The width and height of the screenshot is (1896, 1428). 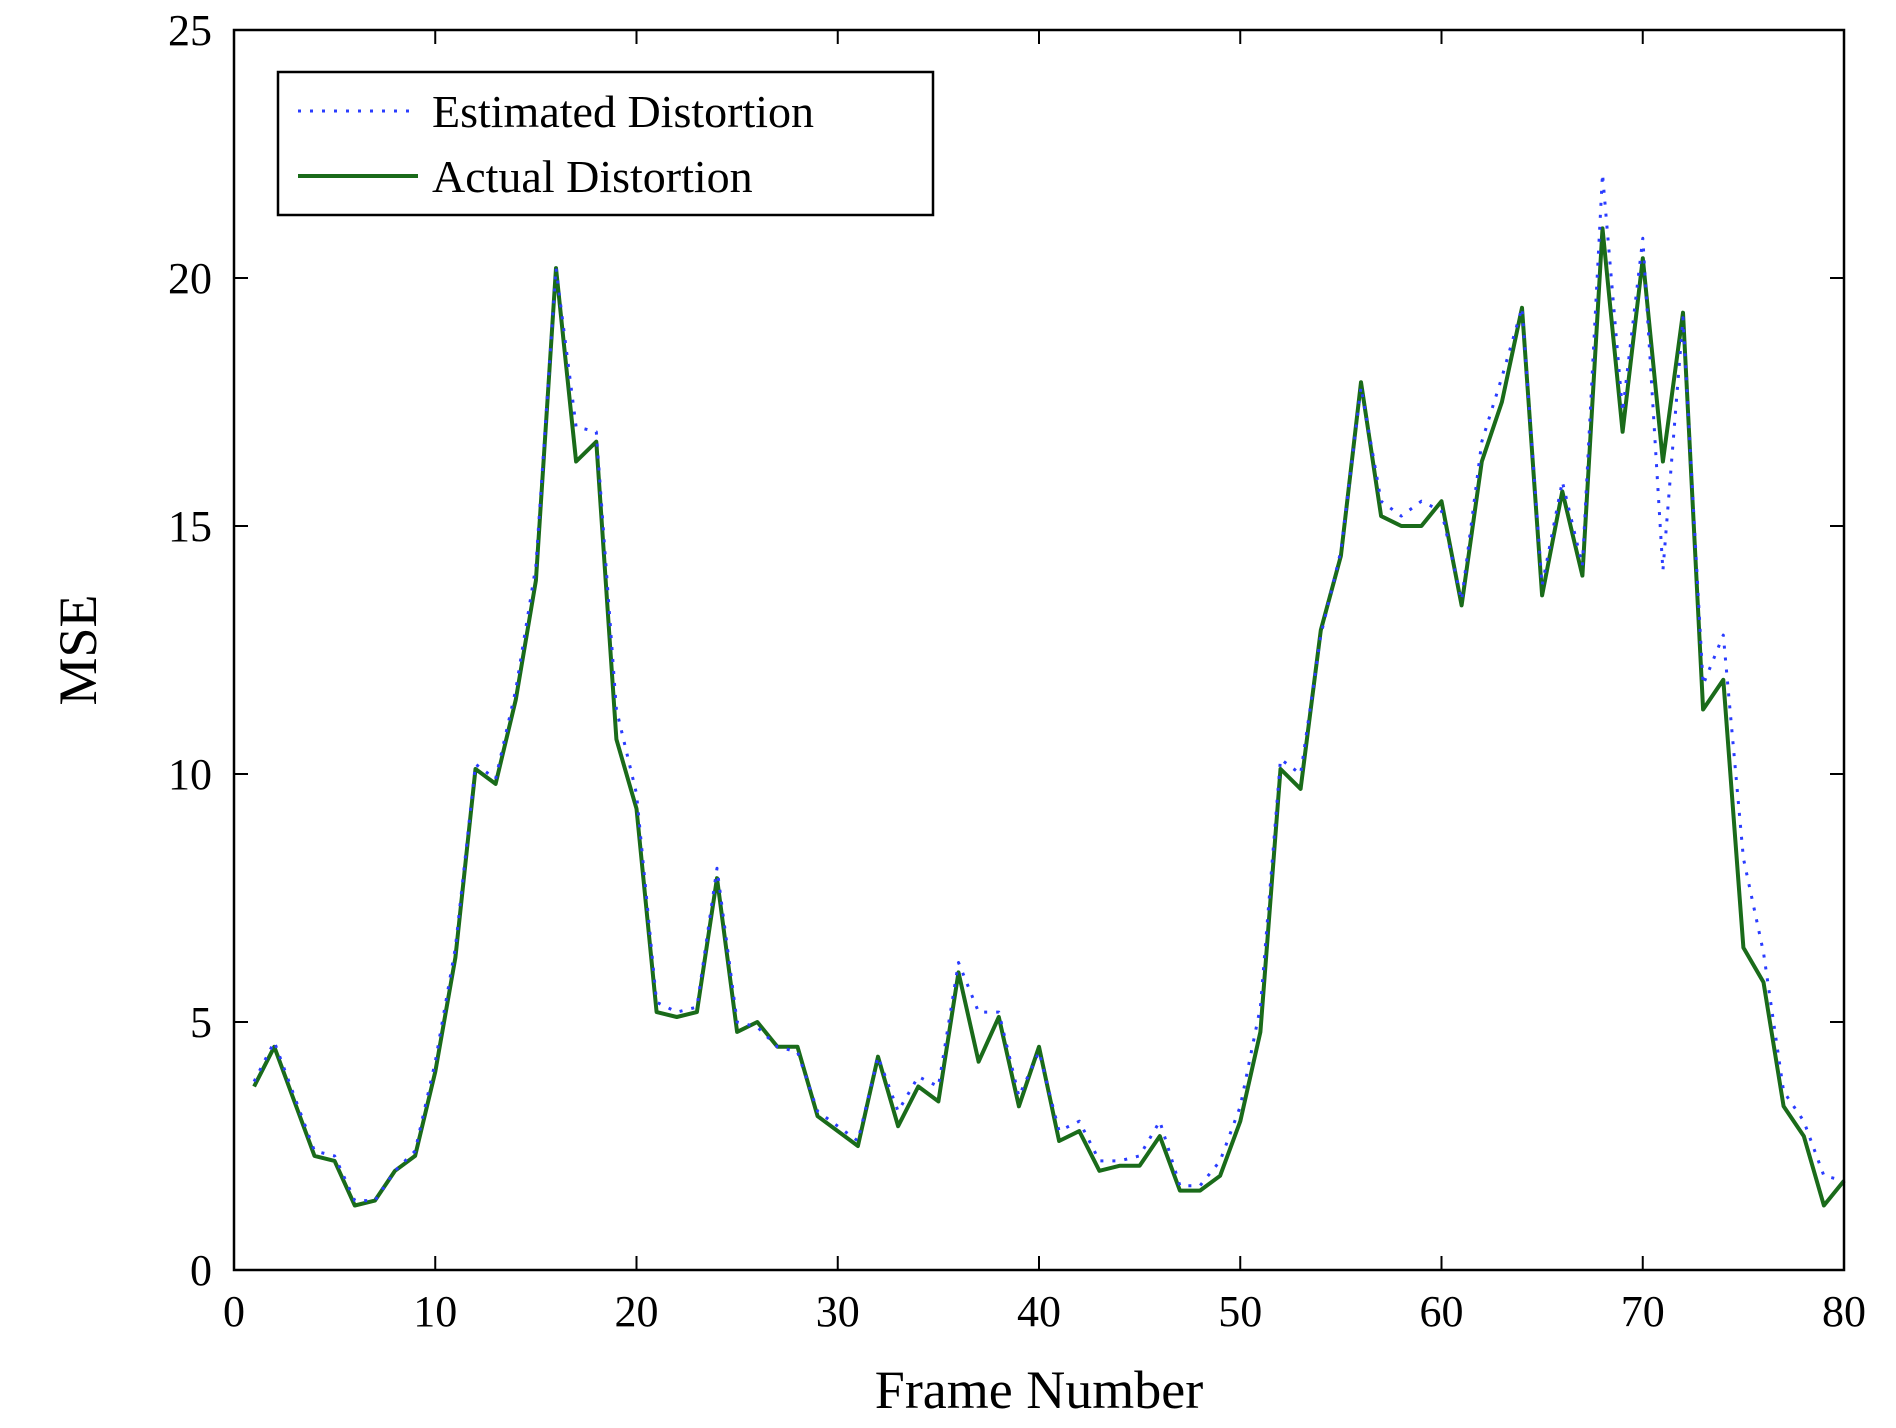 What do you see at coordinates (1643, 1311) in the screenshot?
I see `x-tick-label: 70` at bounding box center [1643, 1311].